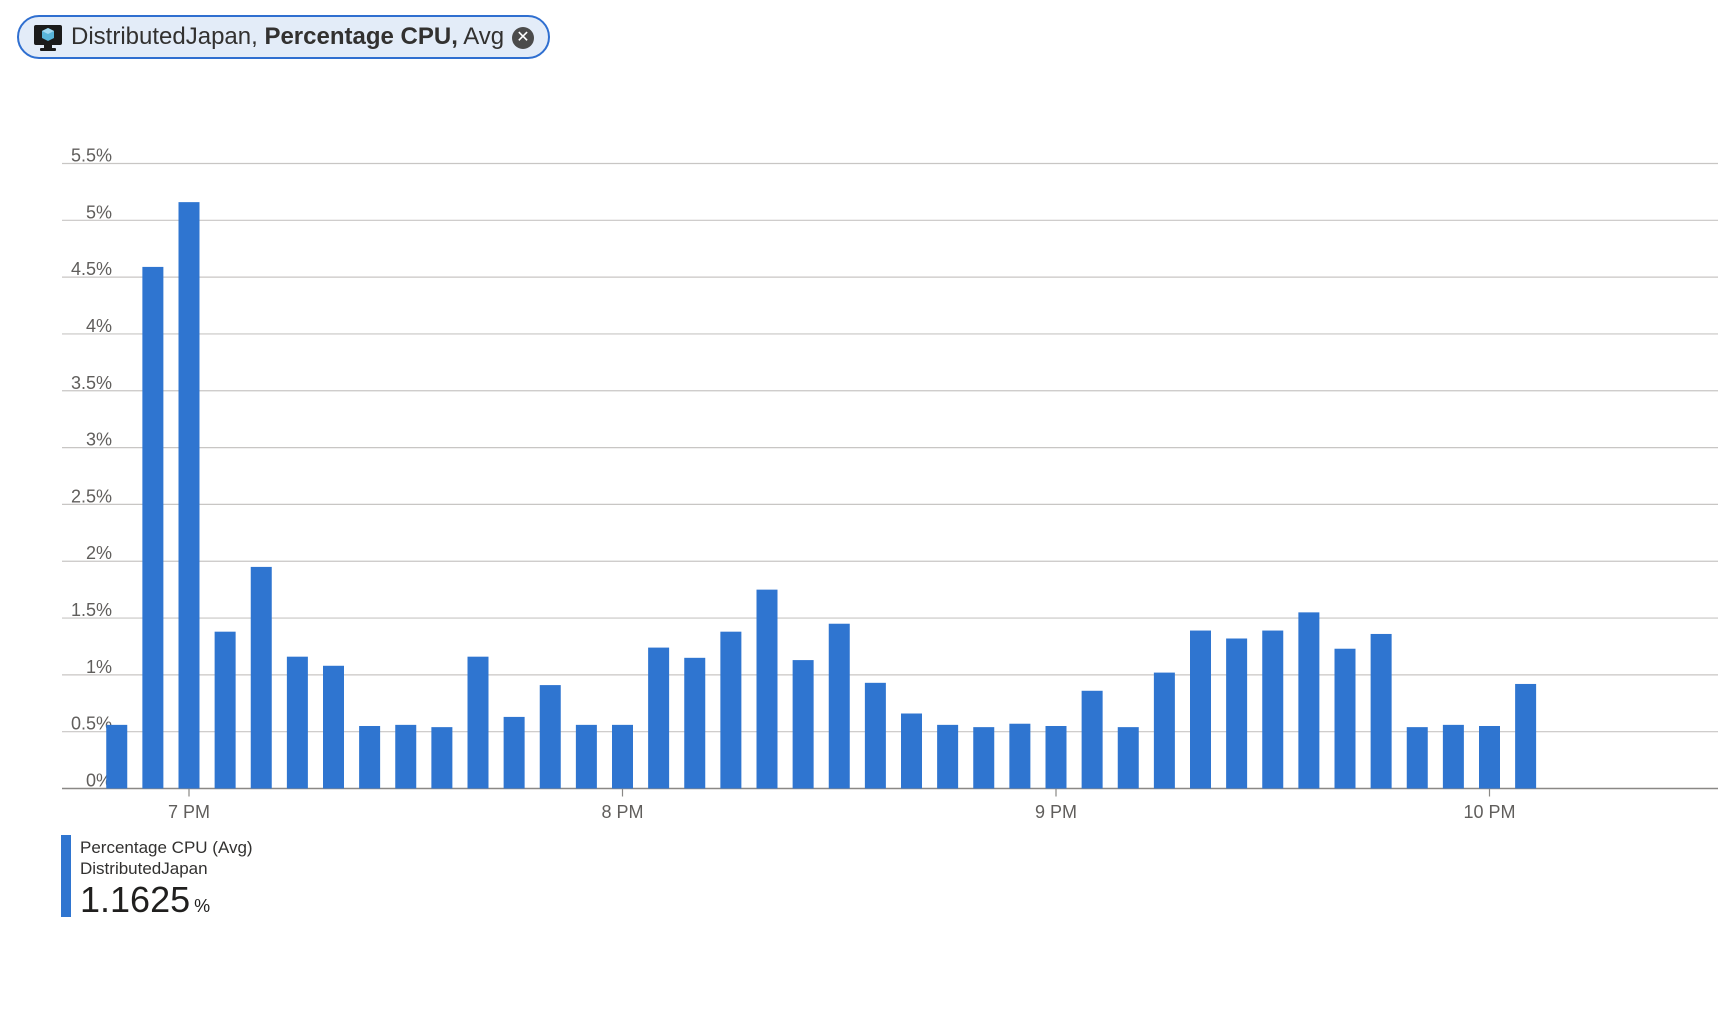  What do you see at coordinates (99, 212) in the screenshot?
I see `y-tick-label: 5%` at bounding box center [99, 212].